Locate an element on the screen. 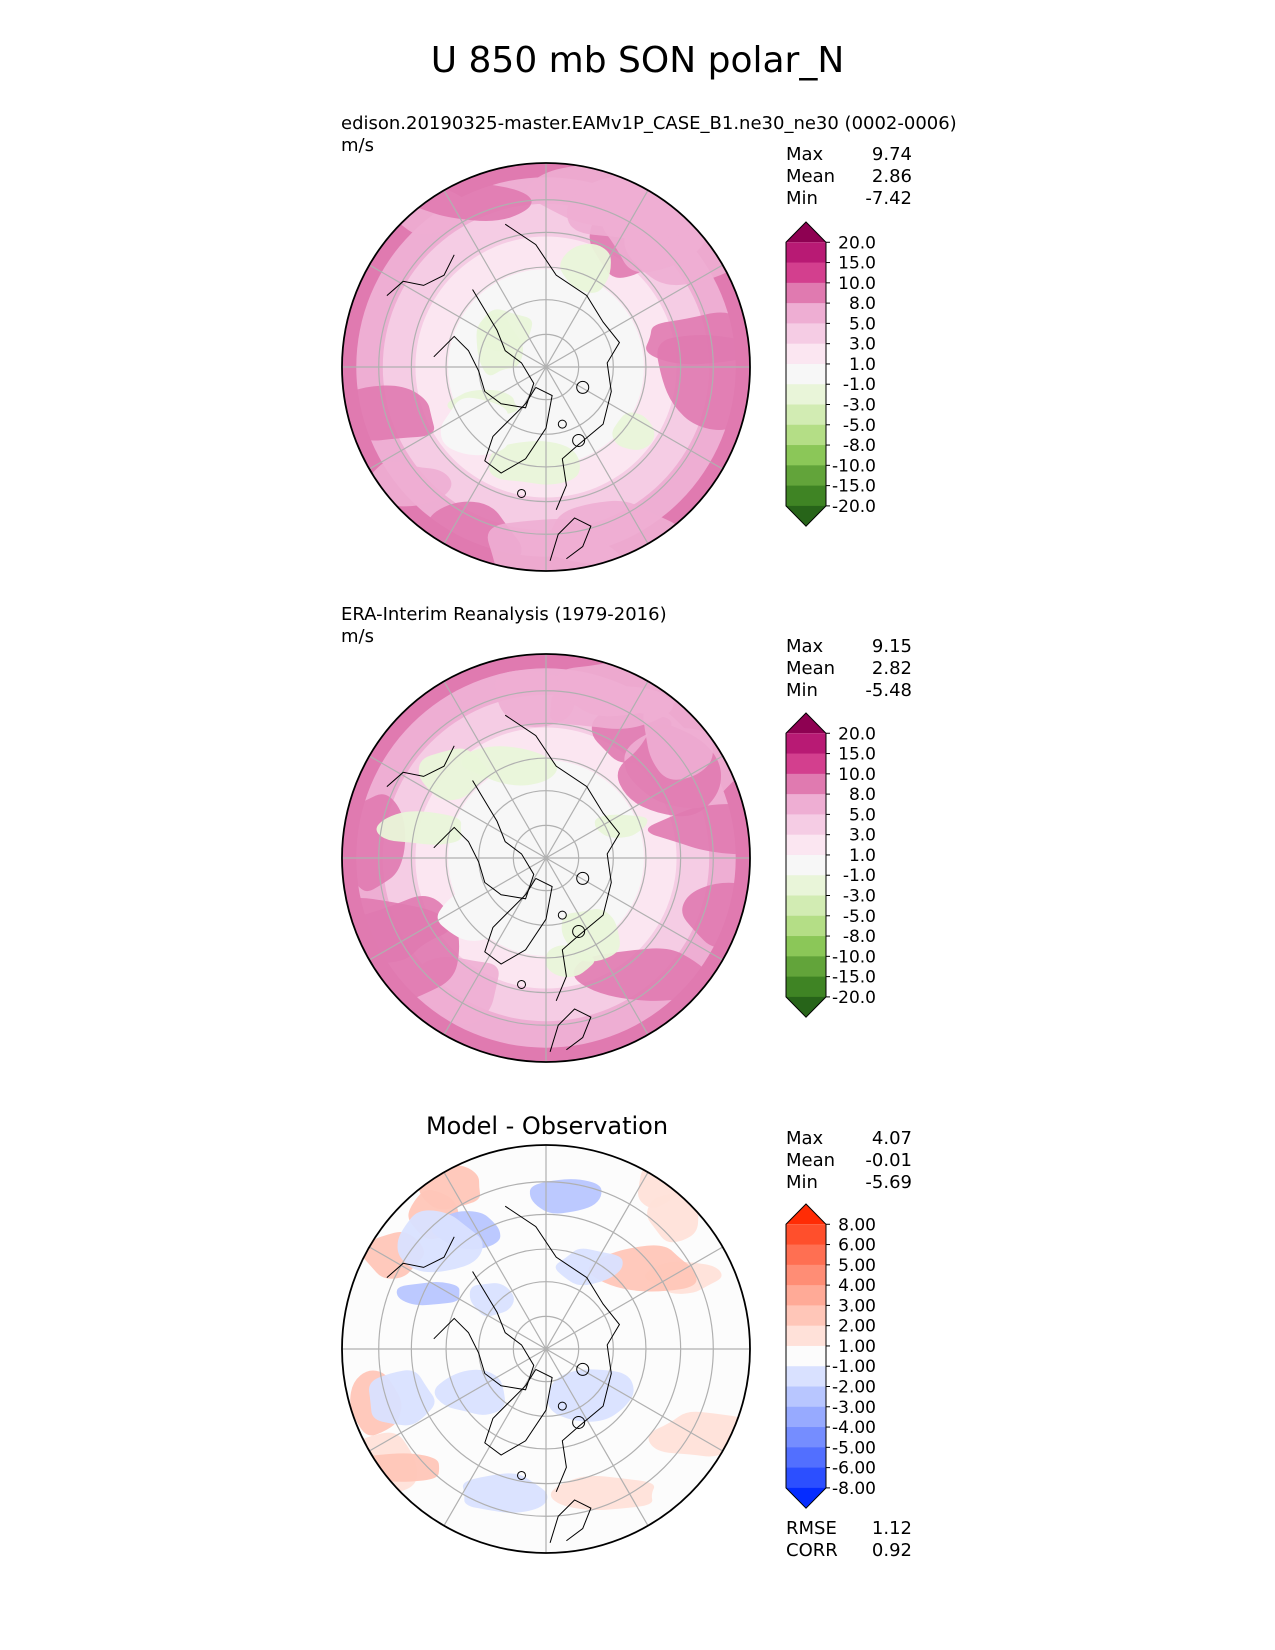 The height and width of the screenshot is (1650, 1275). stat-value: 2.86 is located at coordinates (891, 176).